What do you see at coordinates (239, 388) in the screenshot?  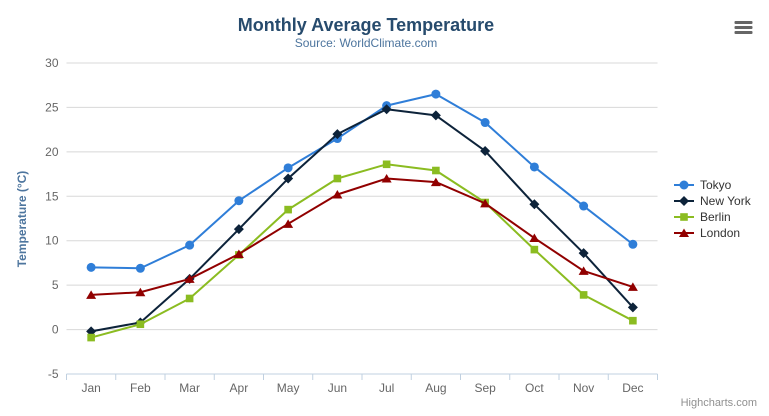 I see `x-tick-label: Apr` at bounding box center [239, 388].